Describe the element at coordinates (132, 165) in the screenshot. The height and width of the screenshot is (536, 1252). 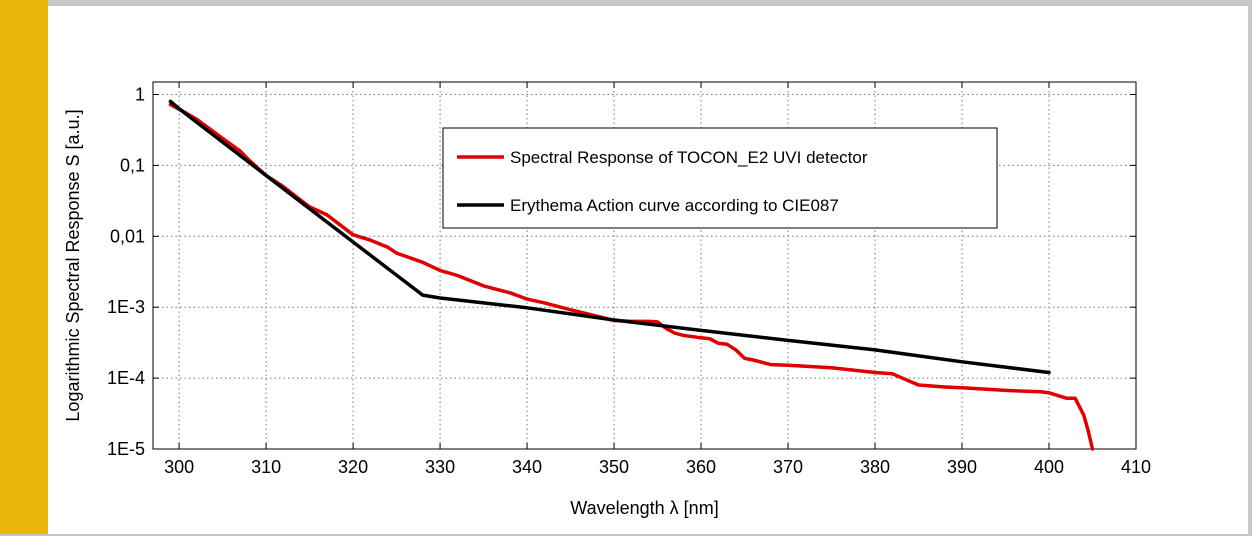
I see `y-tick-label: 0,1` at that location.